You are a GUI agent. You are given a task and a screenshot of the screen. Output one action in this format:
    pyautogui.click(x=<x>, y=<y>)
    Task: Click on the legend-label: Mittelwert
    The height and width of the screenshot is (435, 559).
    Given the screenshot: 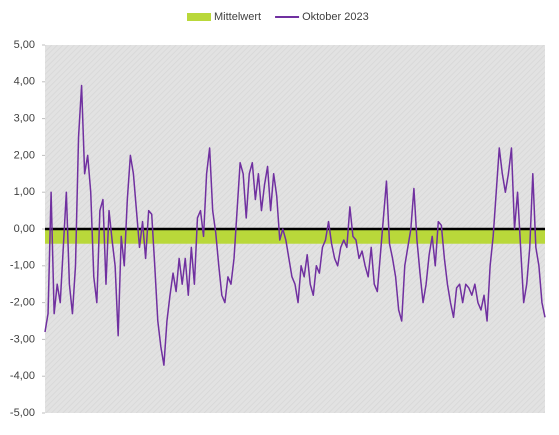 What is the action you would take?
    pyautogui.click(x=237, y=17)
    